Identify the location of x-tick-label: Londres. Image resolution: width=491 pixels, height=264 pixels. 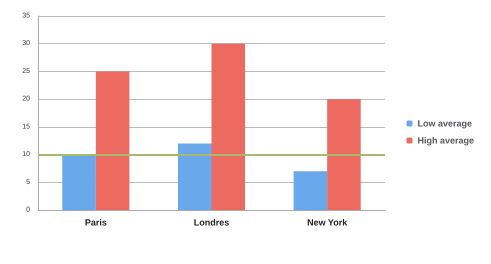
(212, 223).